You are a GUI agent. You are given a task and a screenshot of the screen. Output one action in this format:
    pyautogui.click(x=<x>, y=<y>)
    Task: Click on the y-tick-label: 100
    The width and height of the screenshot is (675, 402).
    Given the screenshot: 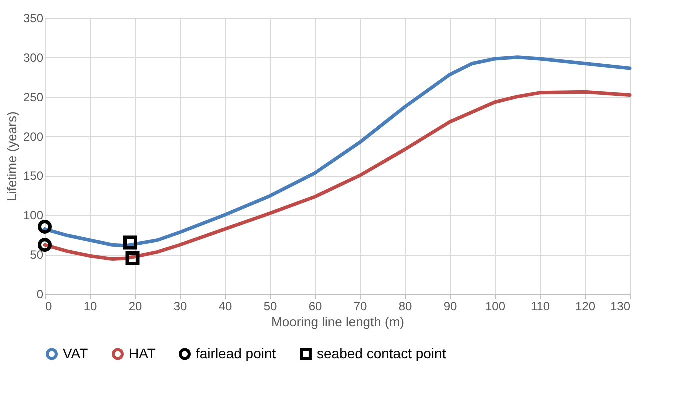 What is the action you would take?
    pyautogui.click(x=33, y=215)
    